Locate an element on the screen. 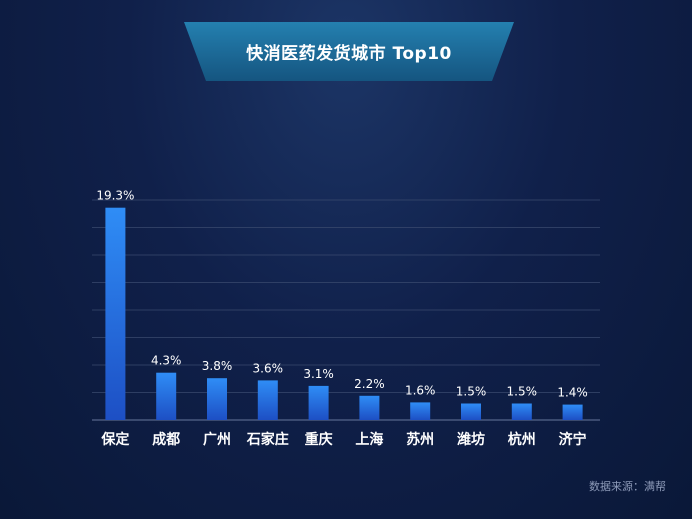 The image size is (692, 519). category-label: 上海 is located at coordinates (369, 439).